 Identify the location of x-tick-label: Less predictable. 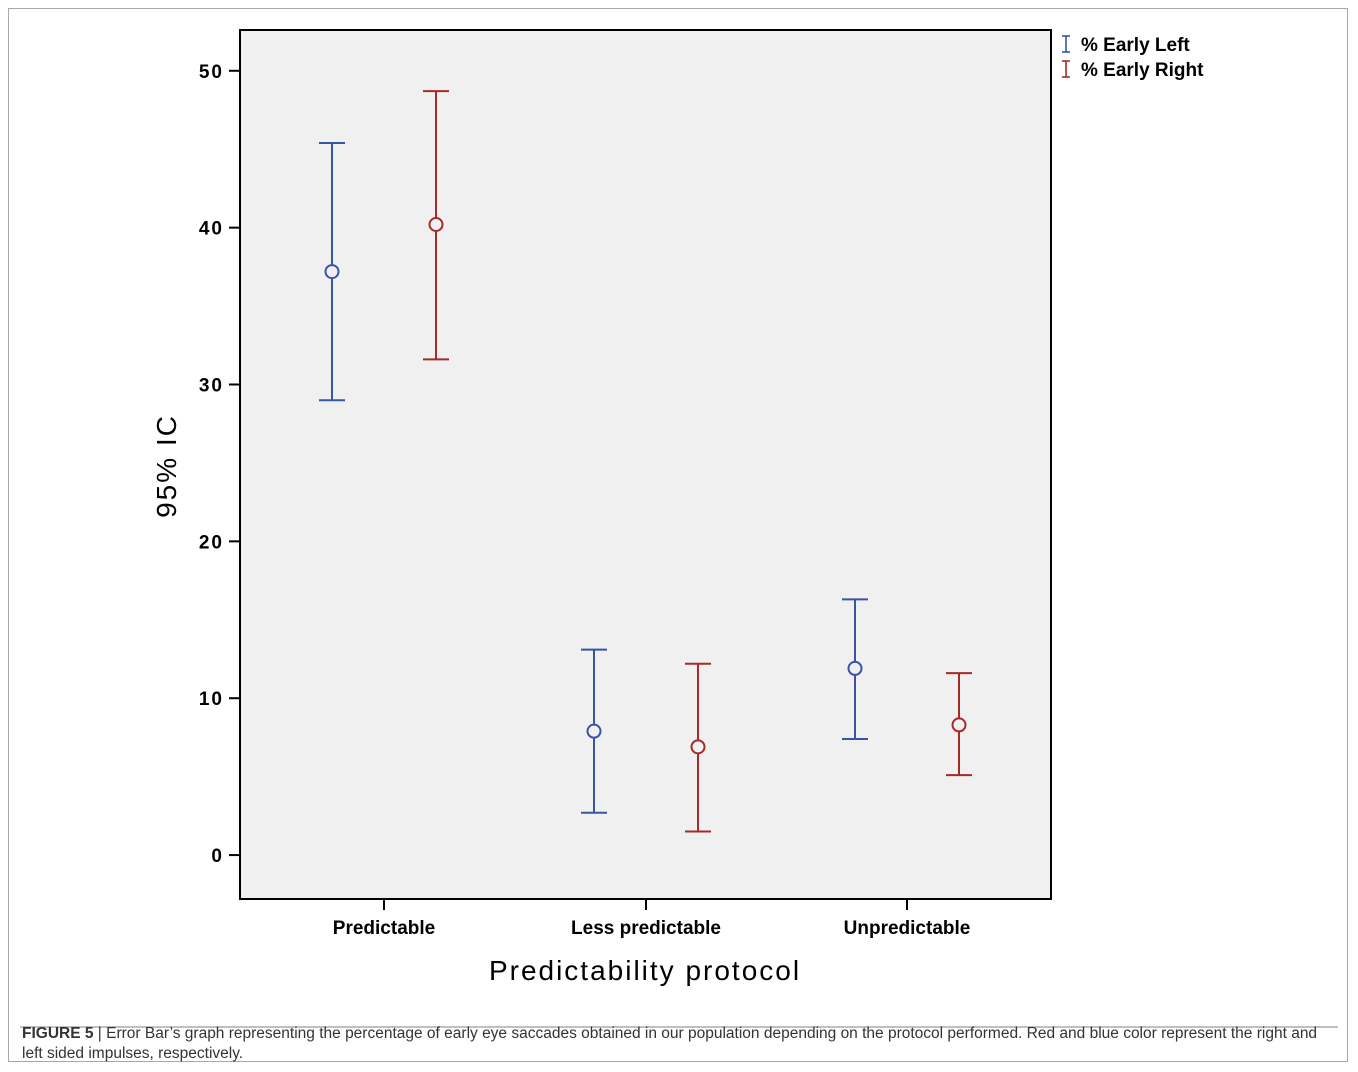
(646, 928).